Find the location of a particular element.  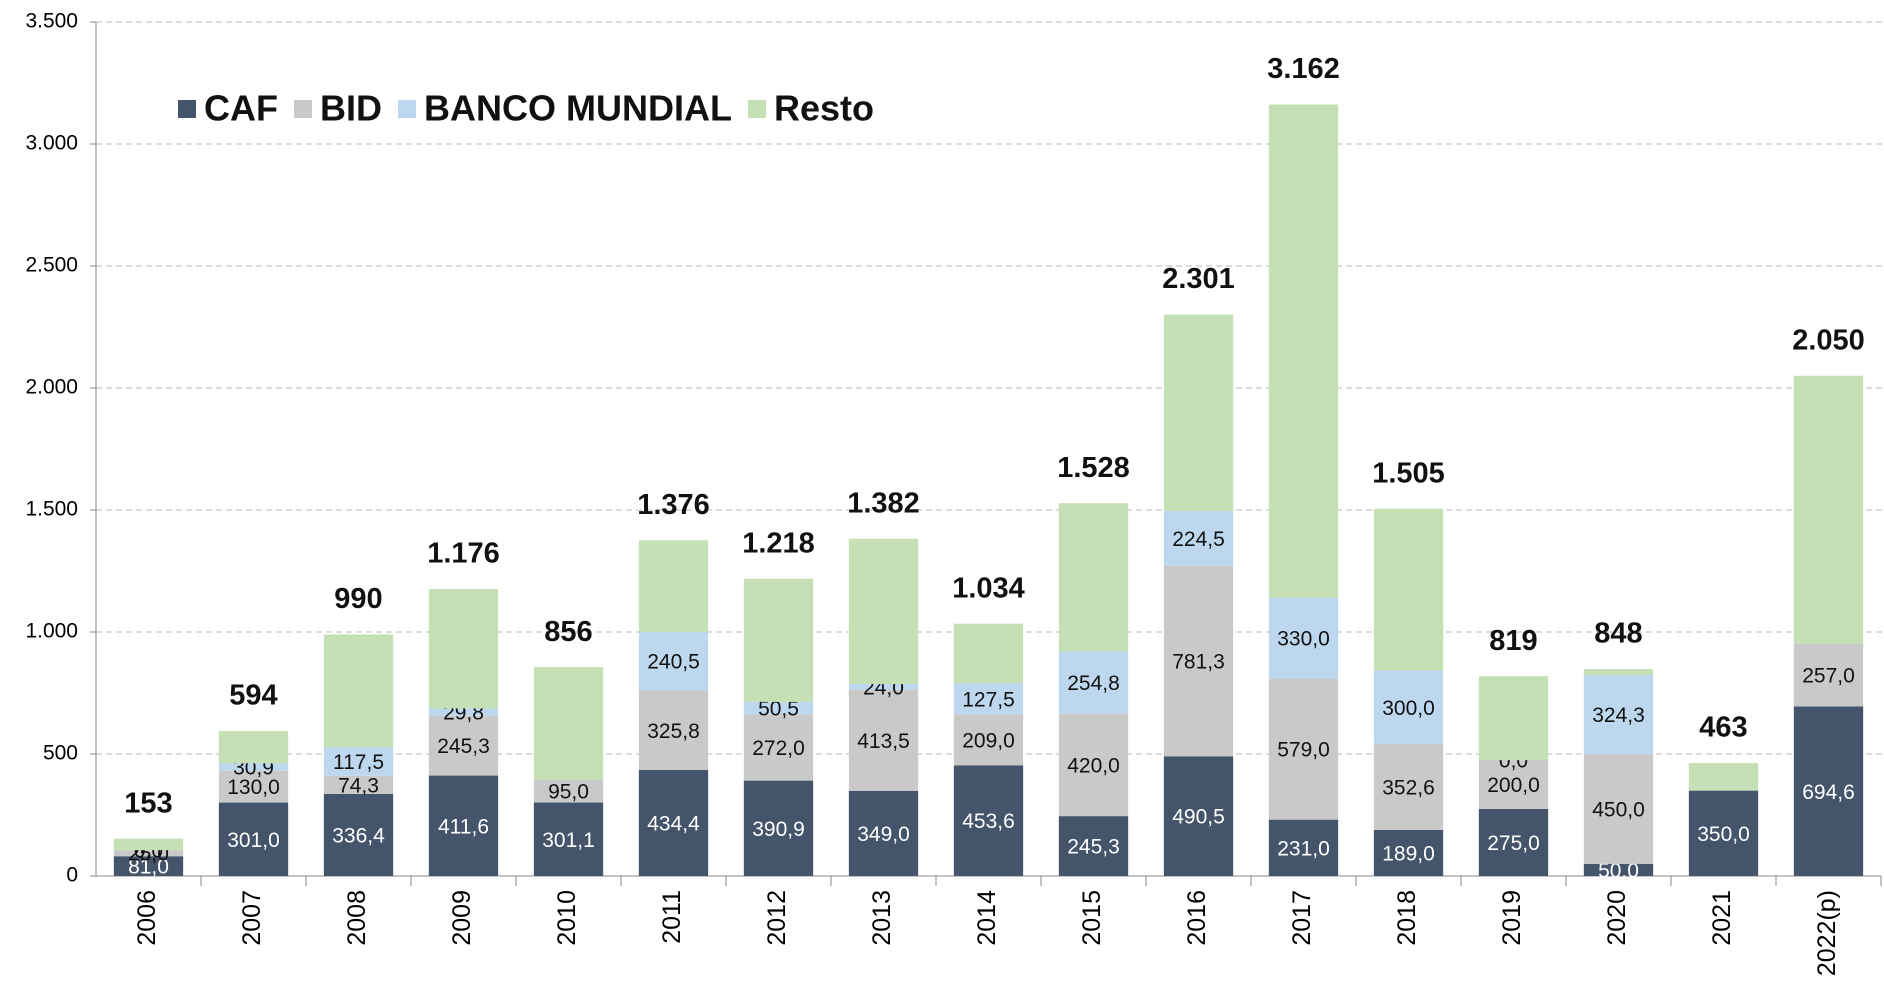

data-label: 74,3 is located at coordinates (358, 785).